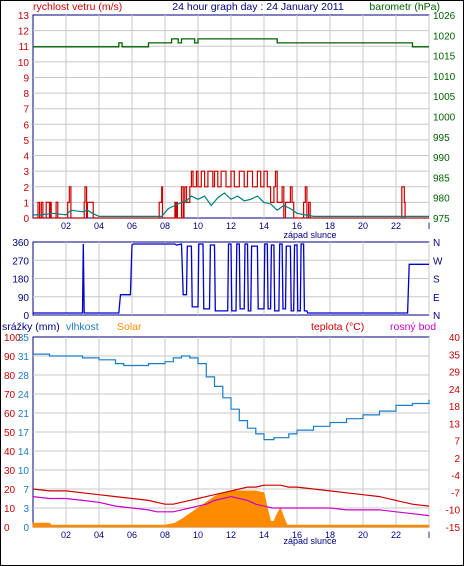 Image resolution: width=464 pixels, height=566 pixels. I want to click on wind-x-tick: 02, so click(66, 226).